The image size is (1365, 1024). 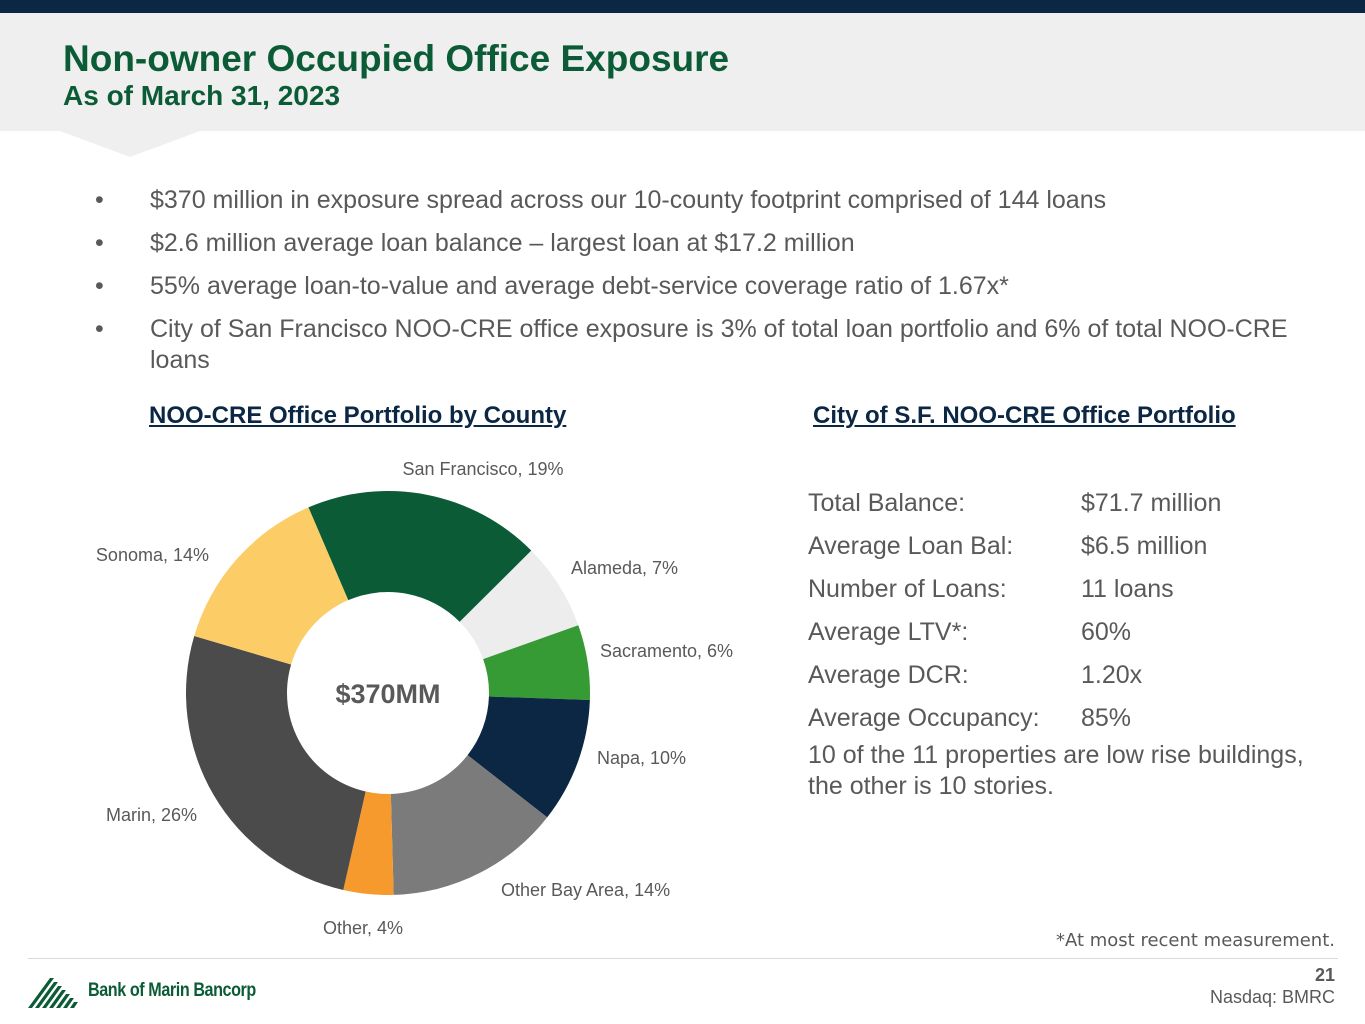 What do you see at coordinates (152, 555) in the screenshot?
I see `slice-label-sonoma: Sonoma, 14%` at bounding box center [152, 555].